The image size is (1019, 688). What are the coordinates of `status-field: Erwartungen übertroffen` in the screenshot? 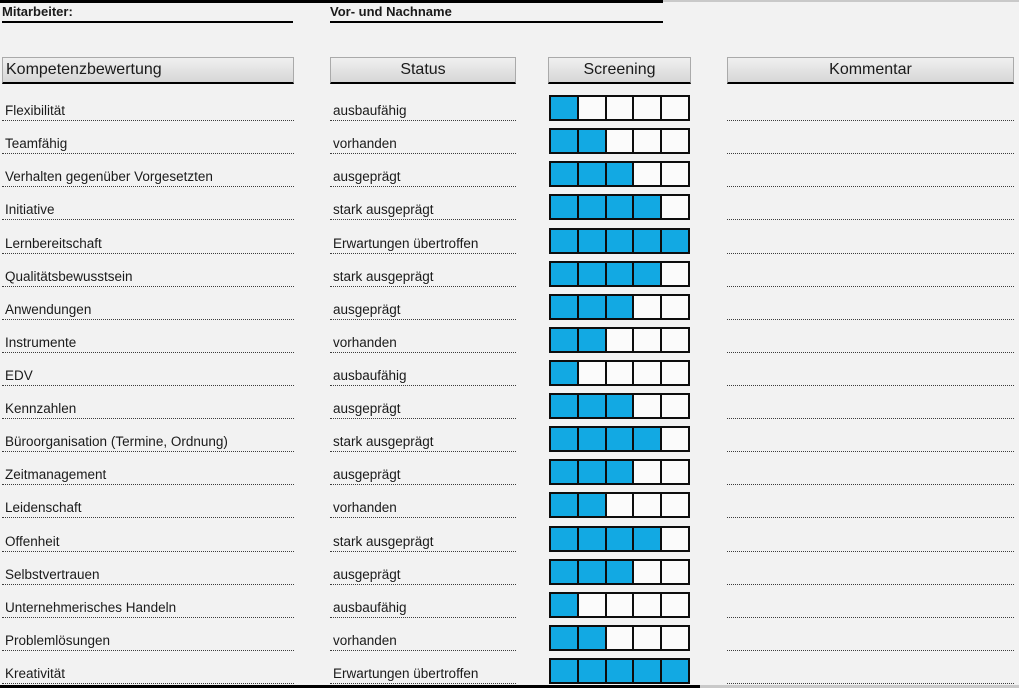 It's located at (423, 237).